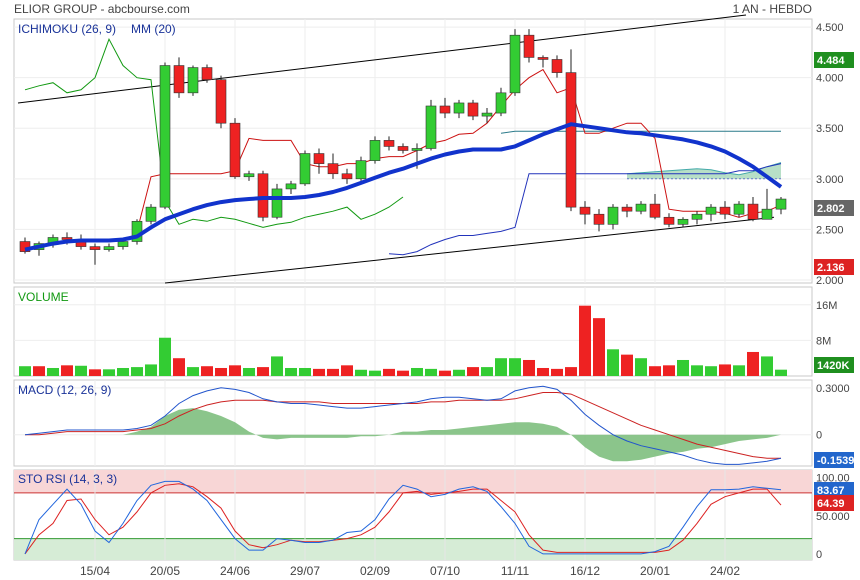  I want to click on sto-overbought-zone, so click(413, 481).